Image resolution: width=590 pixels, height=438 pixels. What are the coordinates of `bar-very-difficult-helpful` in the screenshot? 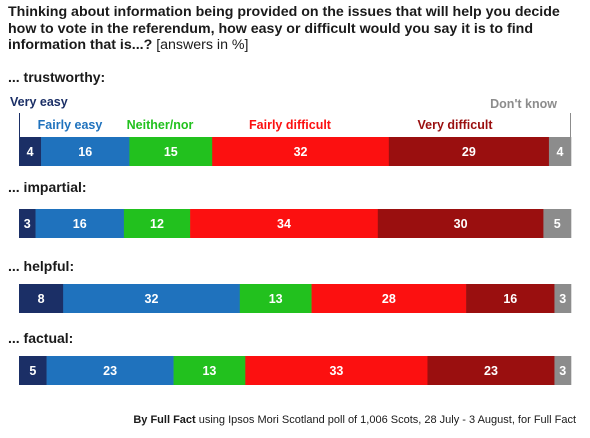 It's located at (510, 298).